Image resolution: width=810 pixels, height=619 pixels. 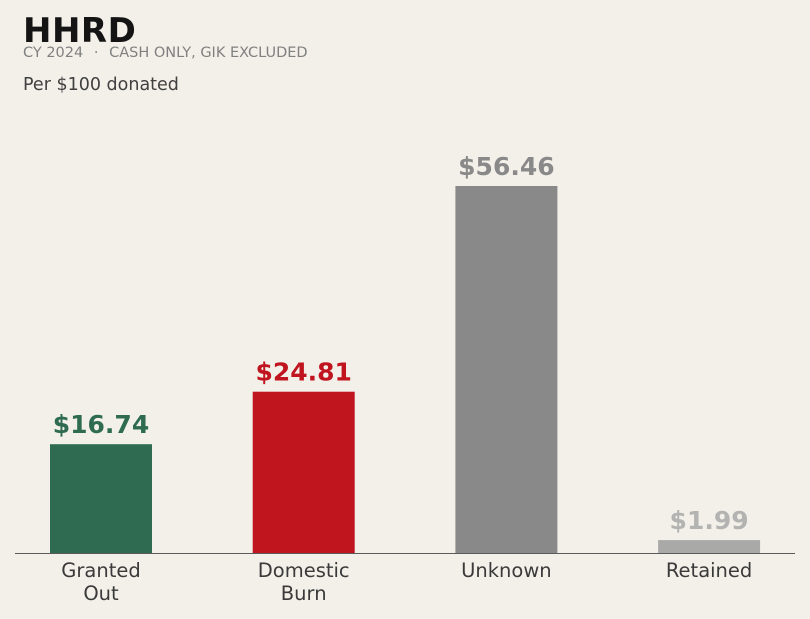 I want to click on category-label-1-line-1: Burn, so click(x=304, y=593).